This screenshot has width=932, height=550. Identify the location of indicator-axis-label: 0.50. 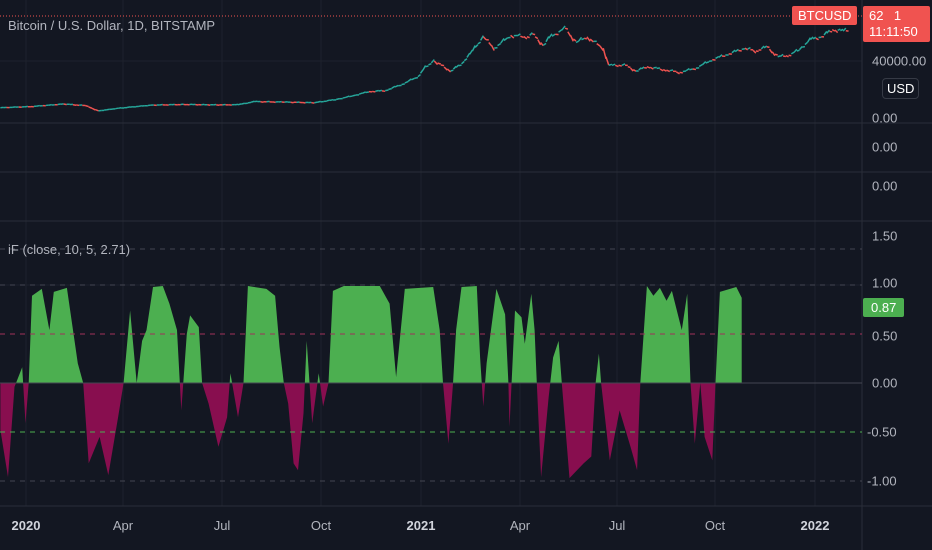
(885, 336).